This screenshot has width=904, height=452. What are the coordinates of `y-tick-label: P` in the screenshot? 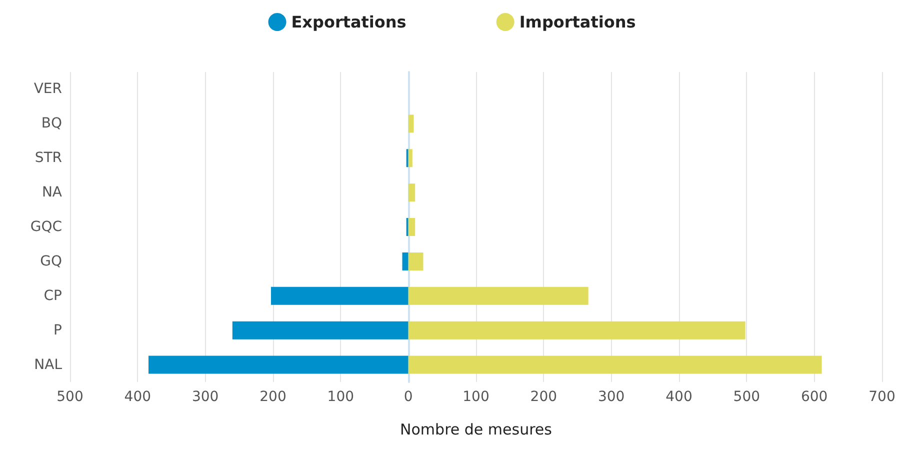 It's located at (58, 330).